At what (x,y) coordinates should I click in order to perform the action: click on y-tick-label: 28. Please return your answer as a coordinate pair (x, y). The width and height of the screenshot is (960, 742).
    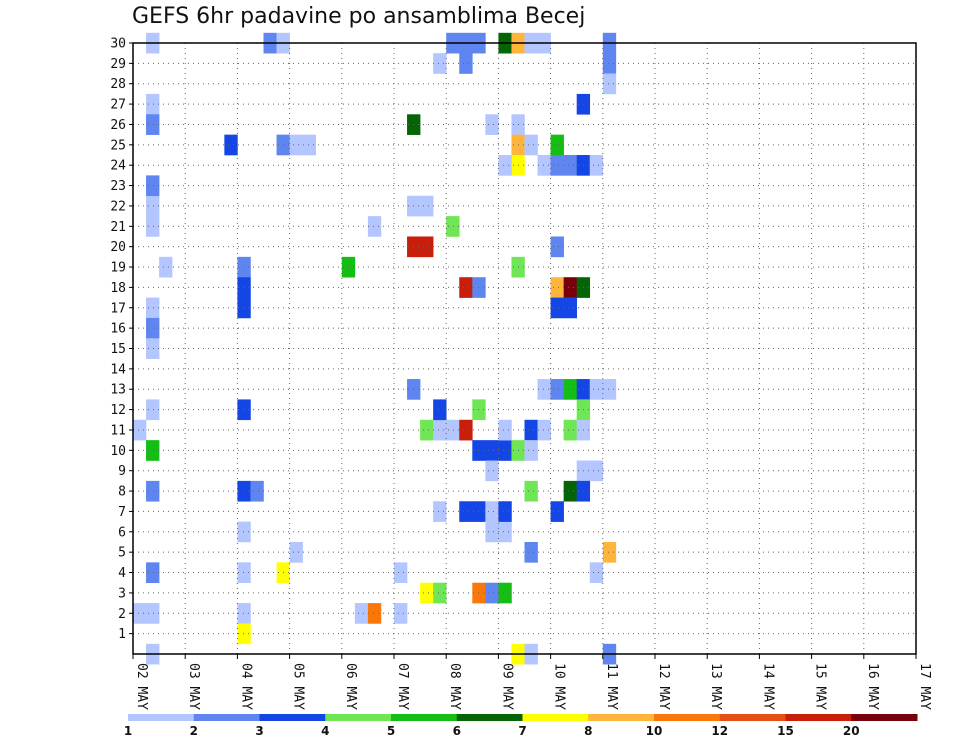
    Looking at the image, I should click on (118, 84).